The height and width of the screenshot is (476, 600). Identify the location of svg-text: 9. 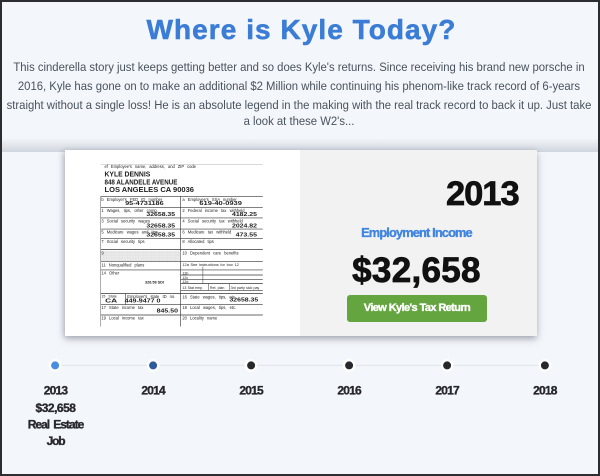
(102, 252).